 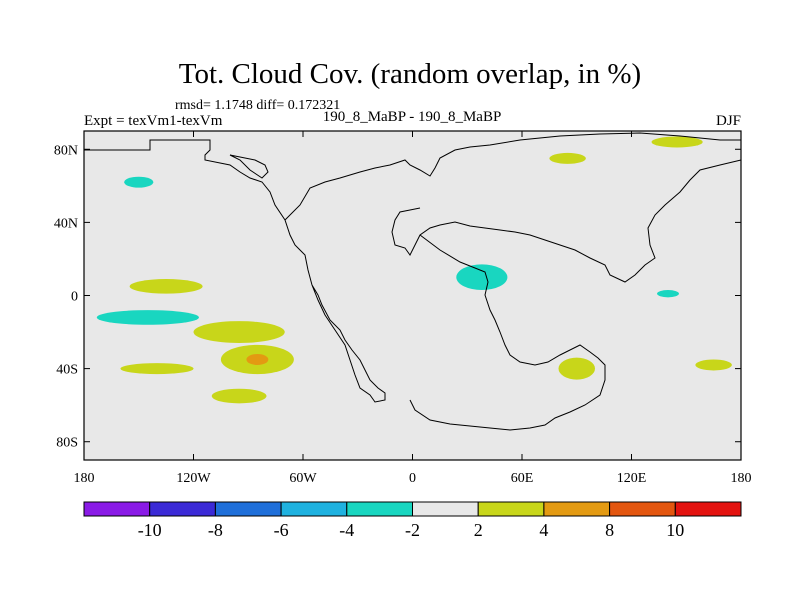 I want to click on colorbar-label: -10, so click(x=150, y=530).